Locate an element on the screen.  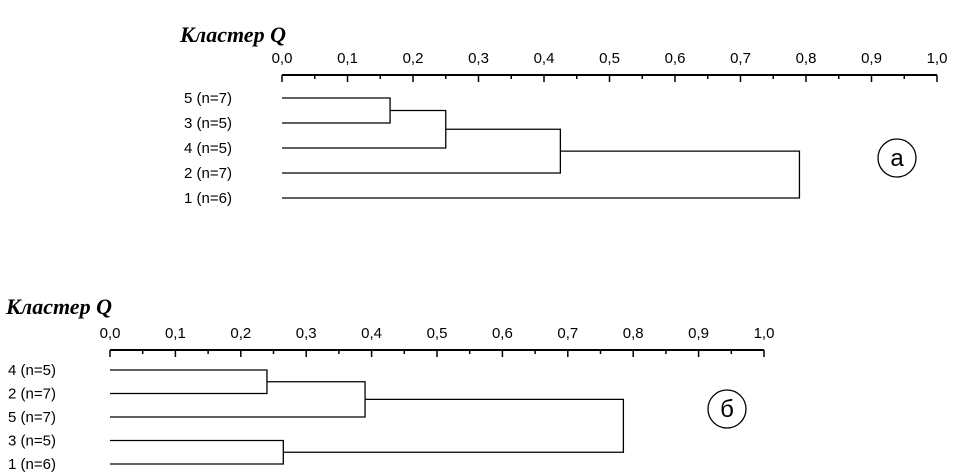
panel-a-badge-circle is located at coordinates (897, 158).